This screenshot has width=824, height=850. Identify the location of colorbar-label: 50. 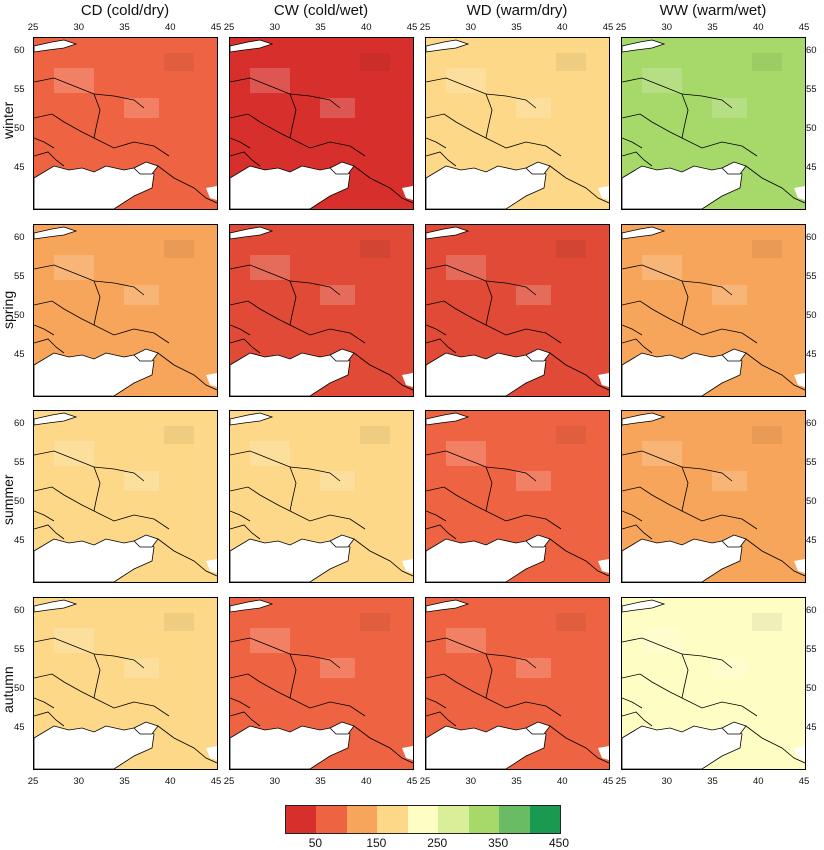
(315, 843).